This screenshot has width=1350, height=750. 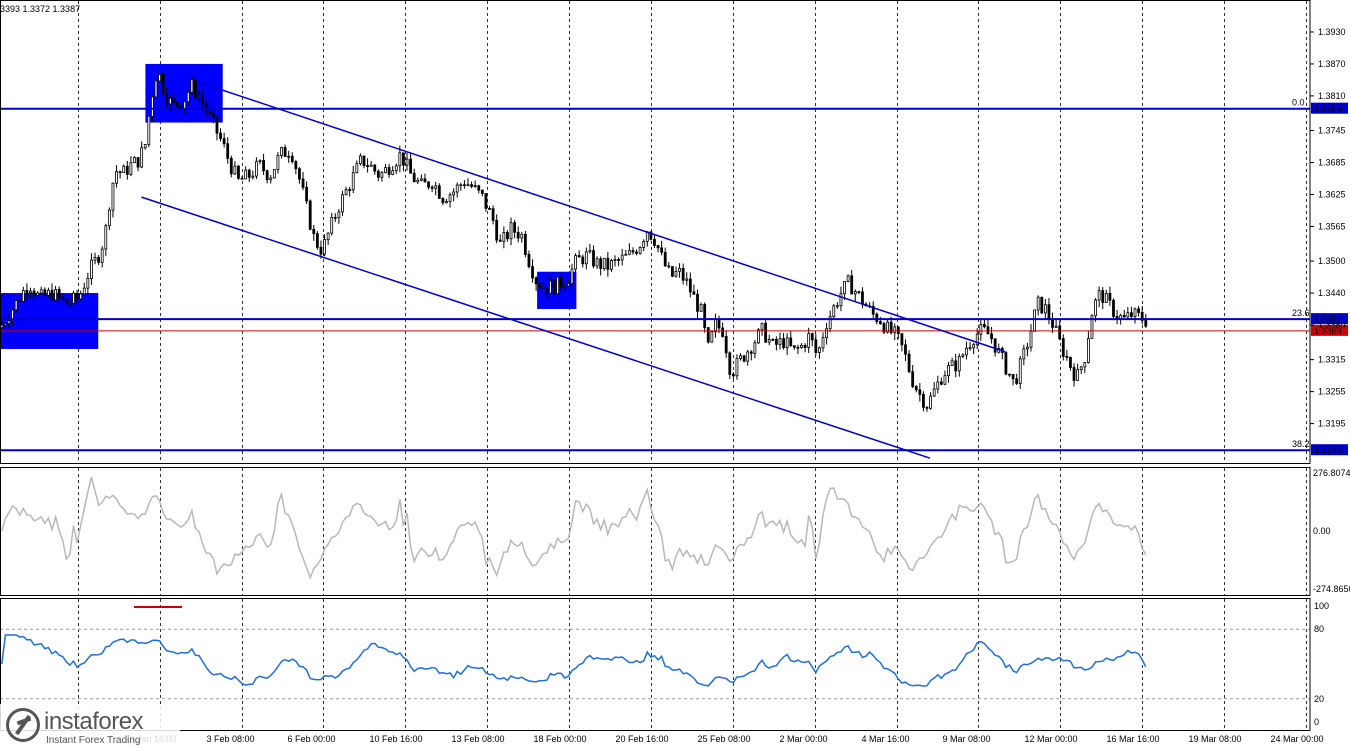 I want to click on cci-tick-label: 0.00, so click(x=1322, y=531).